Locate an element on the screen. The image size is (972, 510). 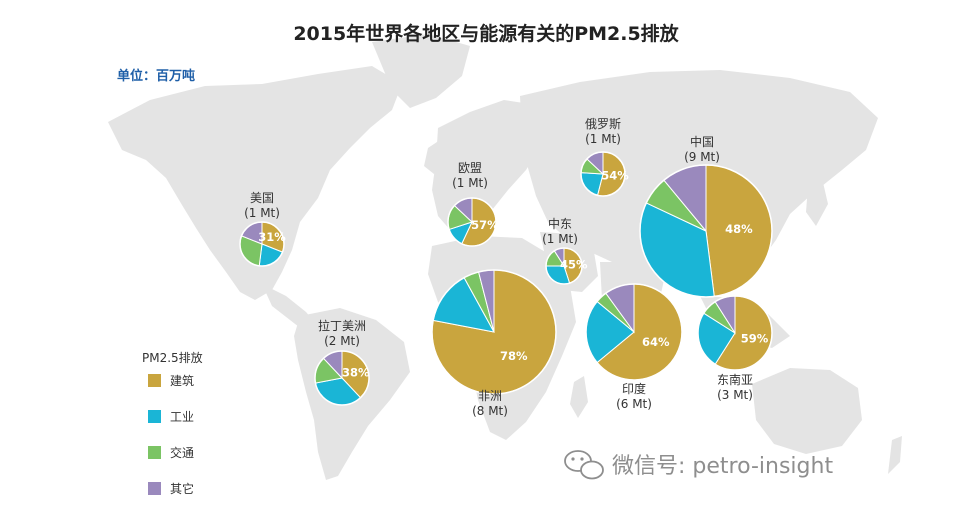
pie-5: 78% 非洲(8 Mt) is located at coordinates (494, 343).